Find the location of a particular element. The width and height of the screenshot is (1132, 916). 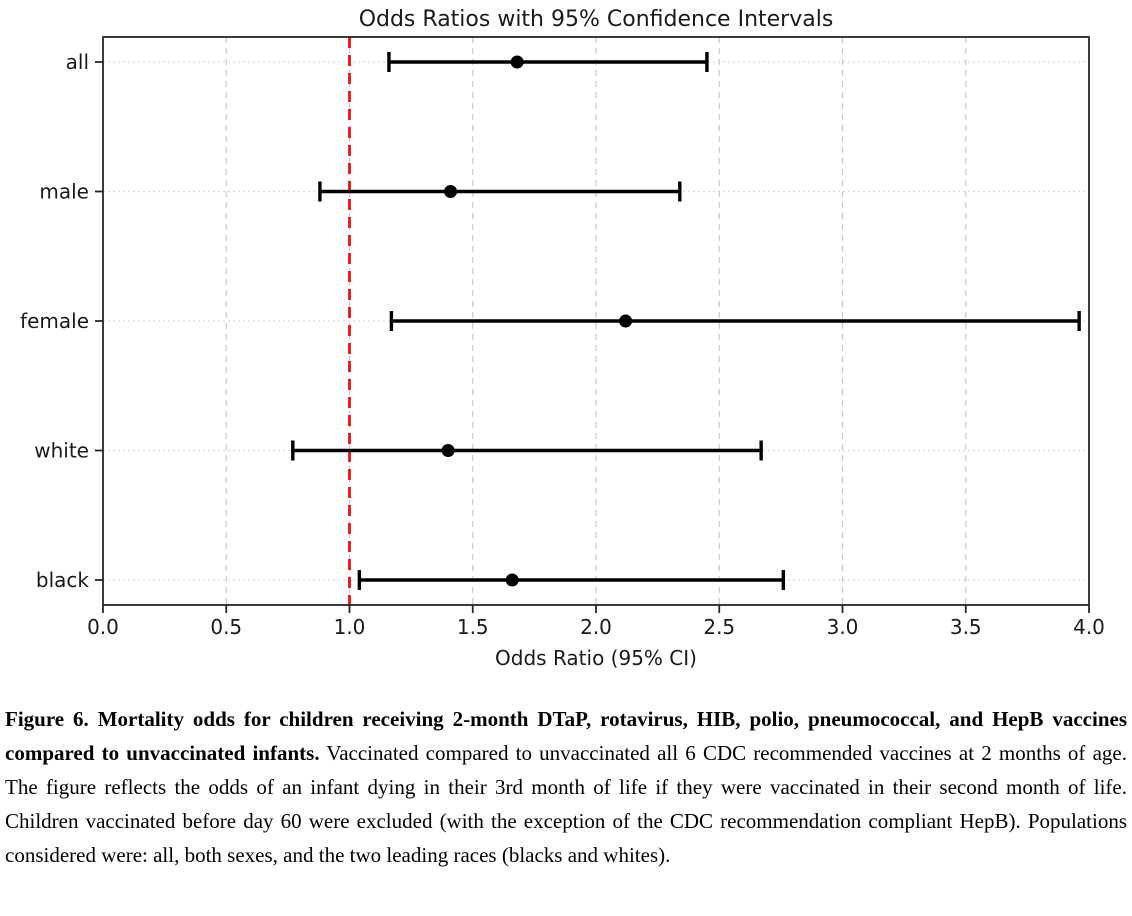

x-tick-label: 2.5 is located at coordinates (719, 627).